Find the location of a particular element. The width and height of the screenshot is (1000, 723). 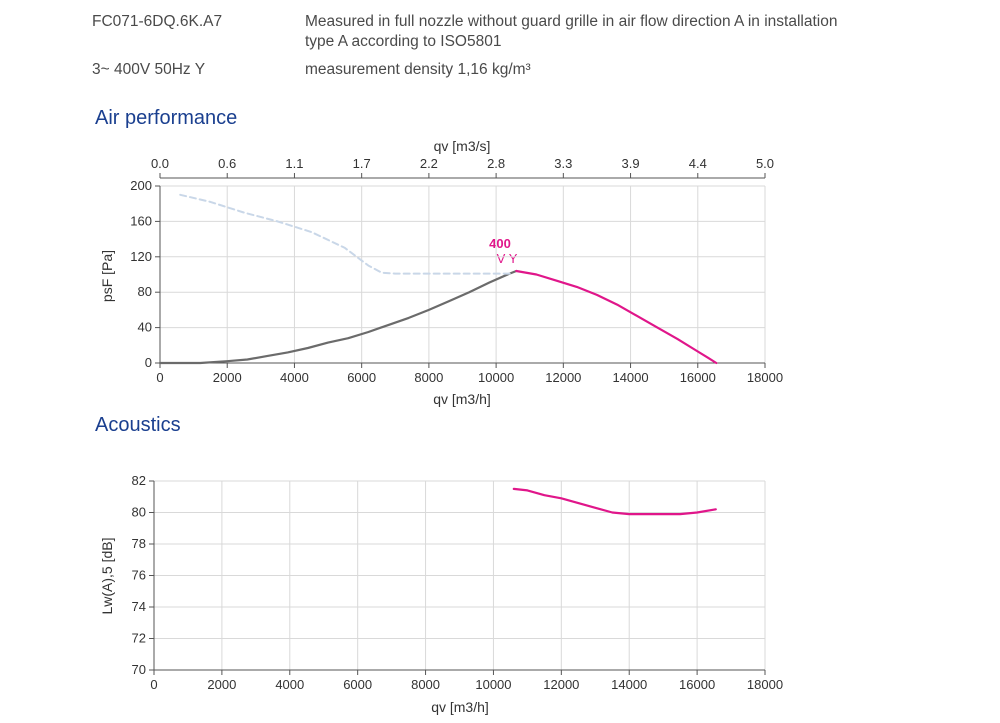

curve-label-400: 400 is located at coordinates (500, 243).